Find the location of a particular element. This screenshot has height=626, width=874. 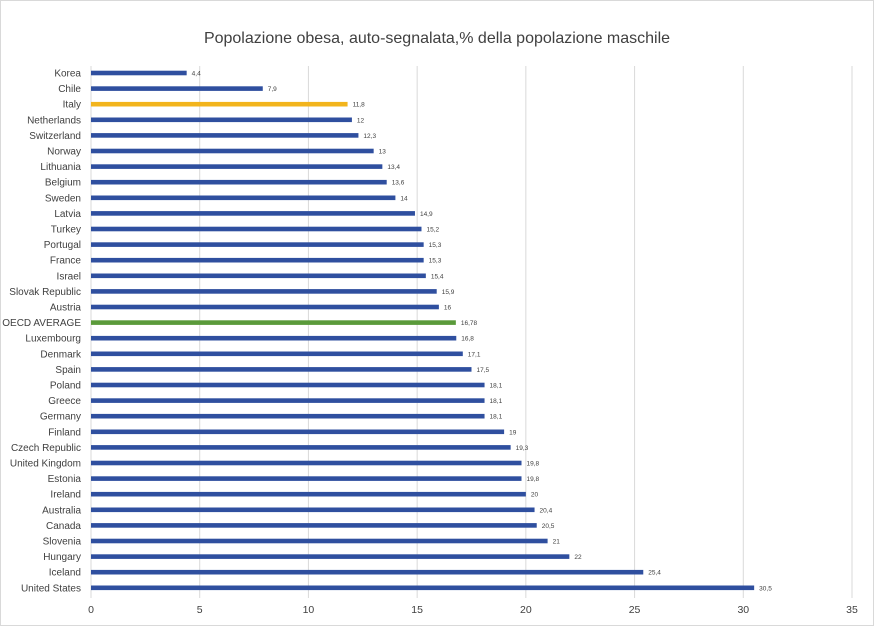

category-label: Latvia is located at coordinates (67, 214).